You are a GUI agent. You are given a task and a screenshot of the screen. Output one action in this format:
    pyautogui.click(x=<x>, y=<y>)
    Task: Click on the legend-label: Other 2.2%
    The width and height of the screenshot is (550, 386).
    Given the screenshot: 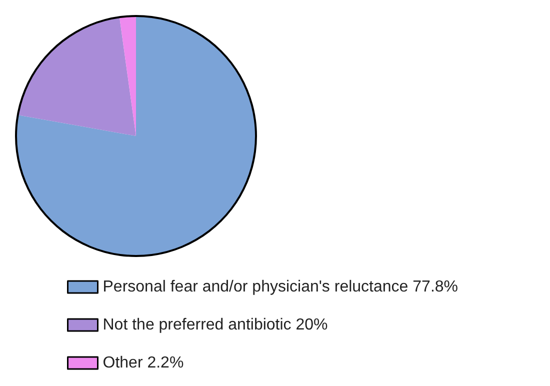 What is the action you would take?
    pyautogui.click(x=143, y=363)
    